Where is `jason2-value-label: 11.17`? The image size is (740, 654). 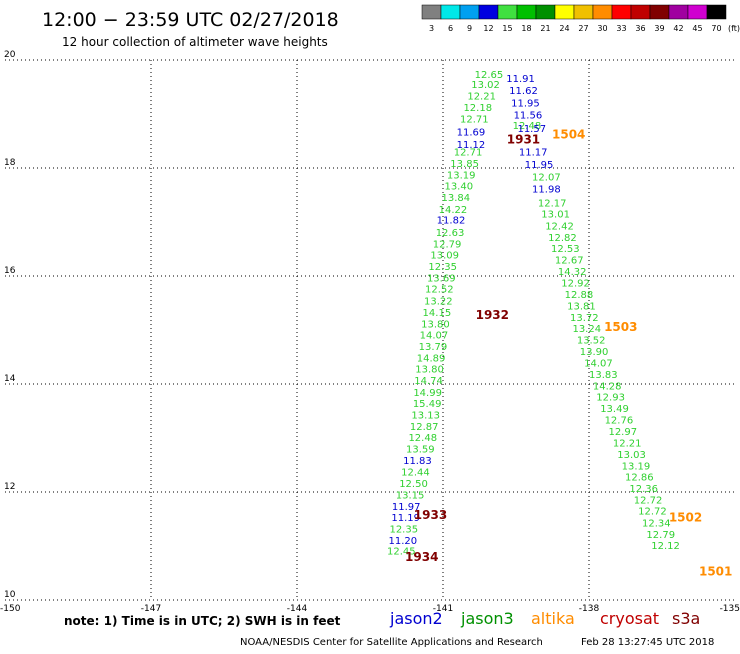 jason2-value-label: 11.17 is located at coordinates (533, 153).